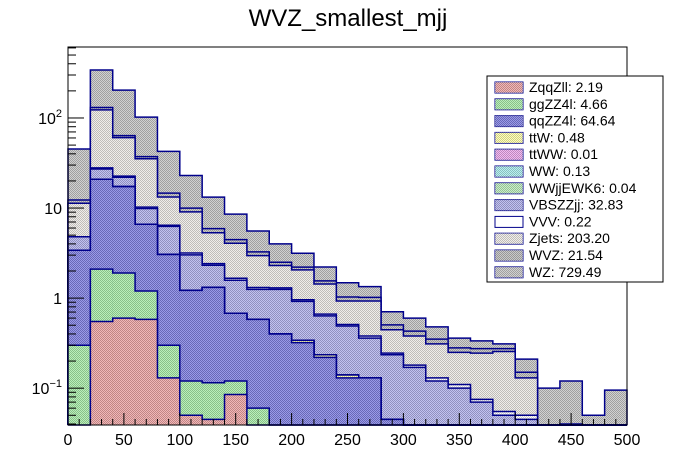 This screenshot has width=696, height=472. I want to click on x-tick-label: 100, so click(179, 440).